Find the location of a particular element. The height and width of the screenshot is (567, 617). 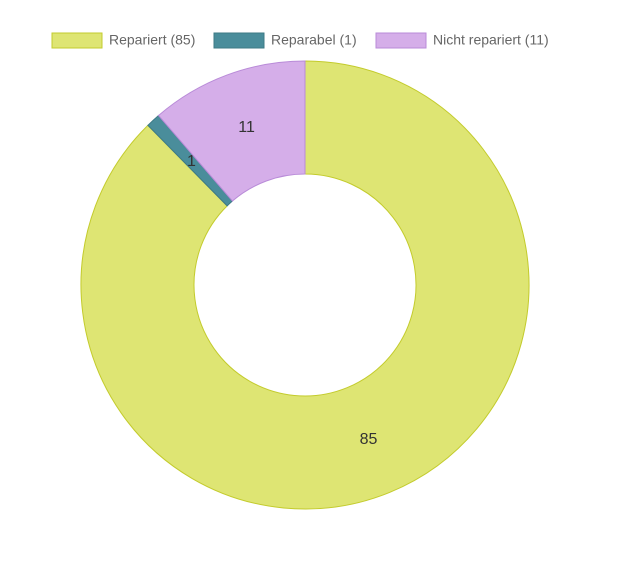

data-label: 85 is located at coordinates (369, 439).